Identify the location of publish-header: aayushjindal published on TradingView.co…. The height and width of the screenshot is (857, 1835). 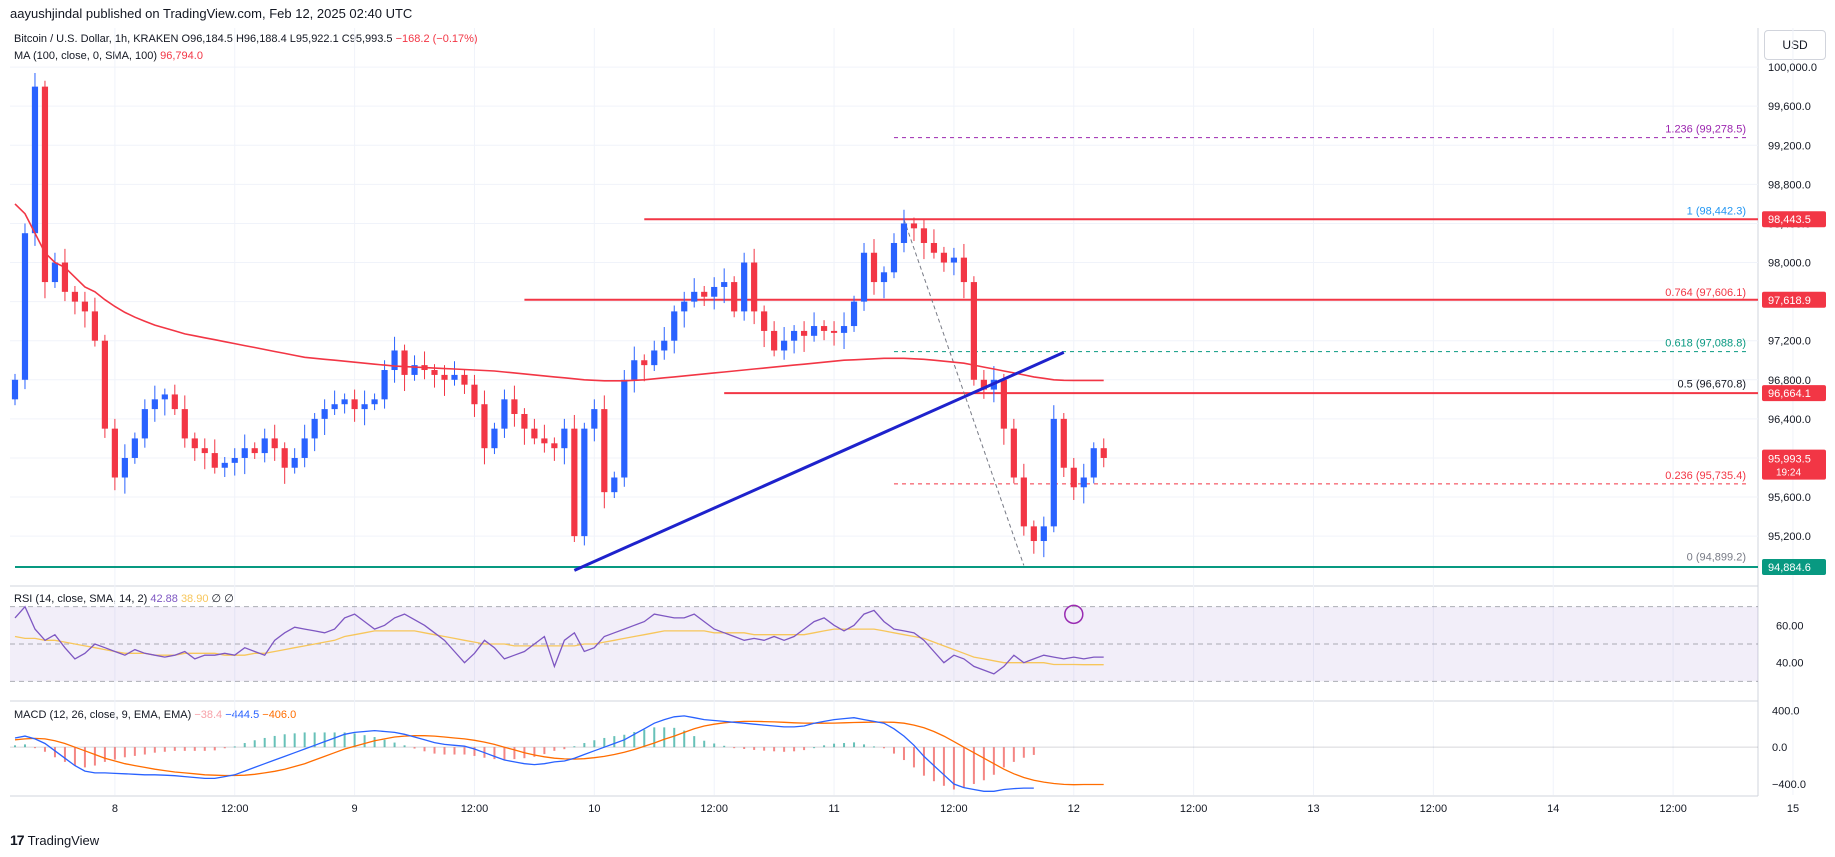
(211, 13).